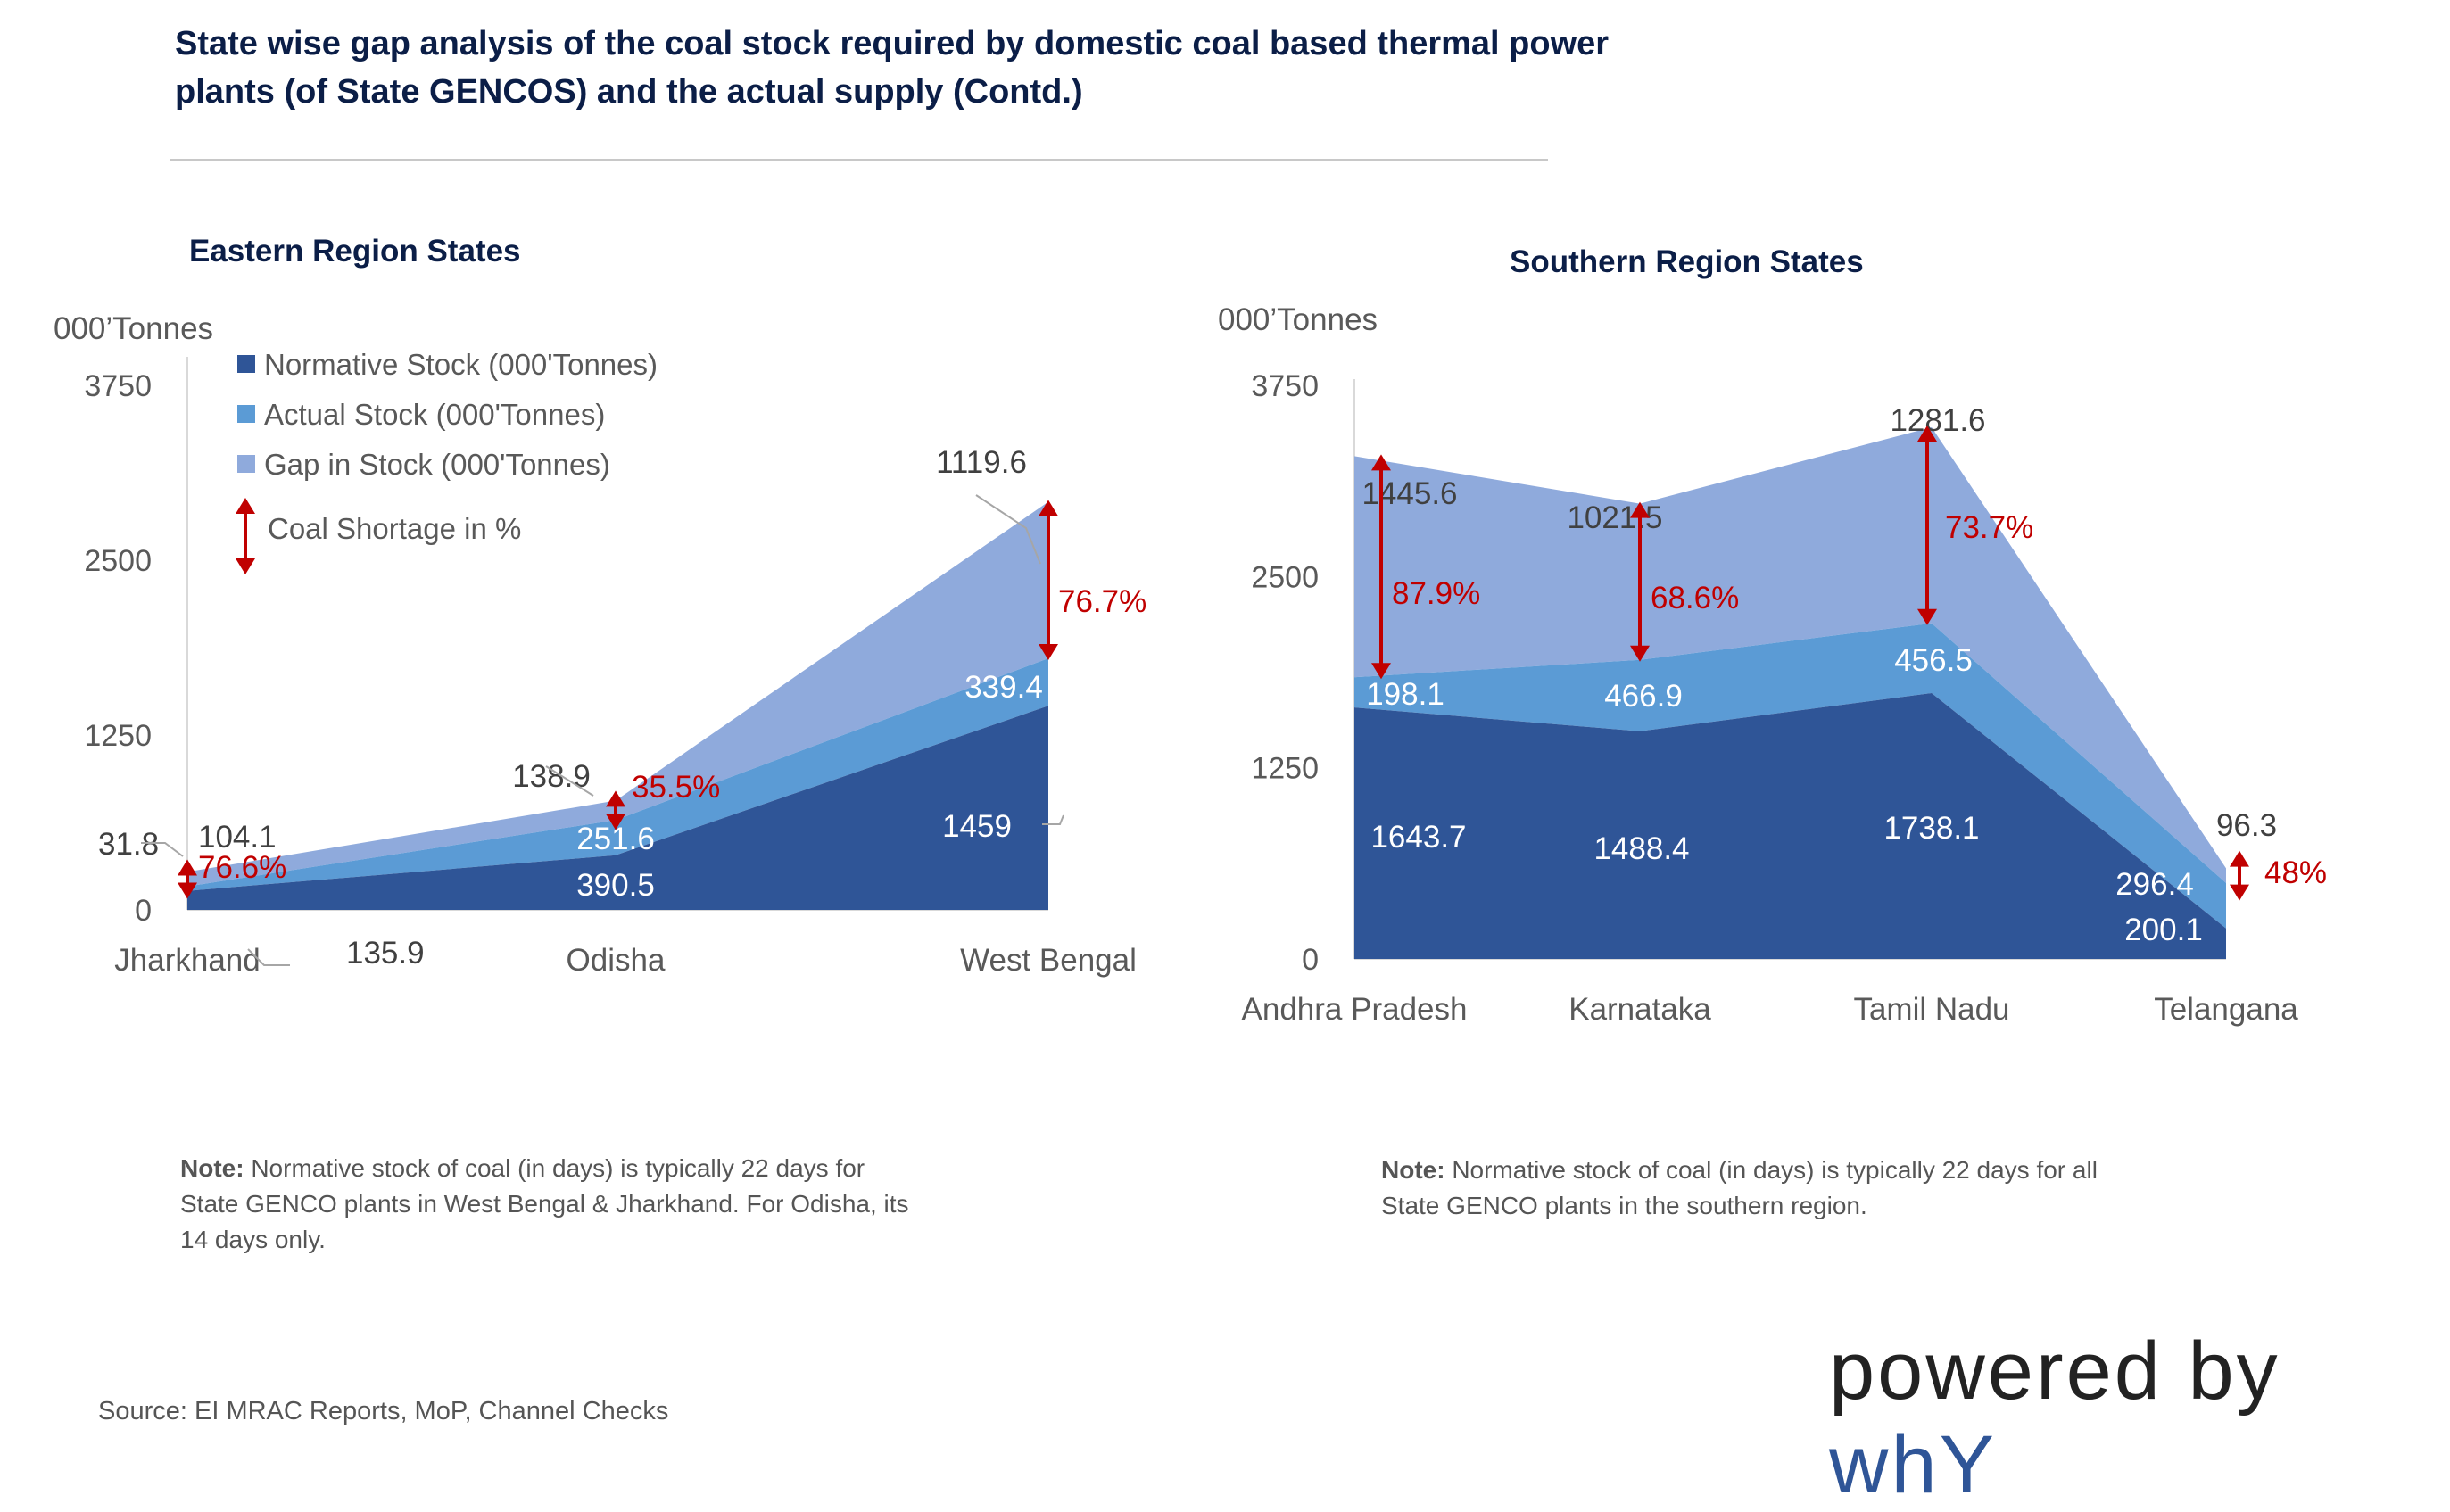 Image resolution: width=2450 pixels, height=1512 pixels. I want to click on eastern-actual-label: 31.8, so click(128, 844).